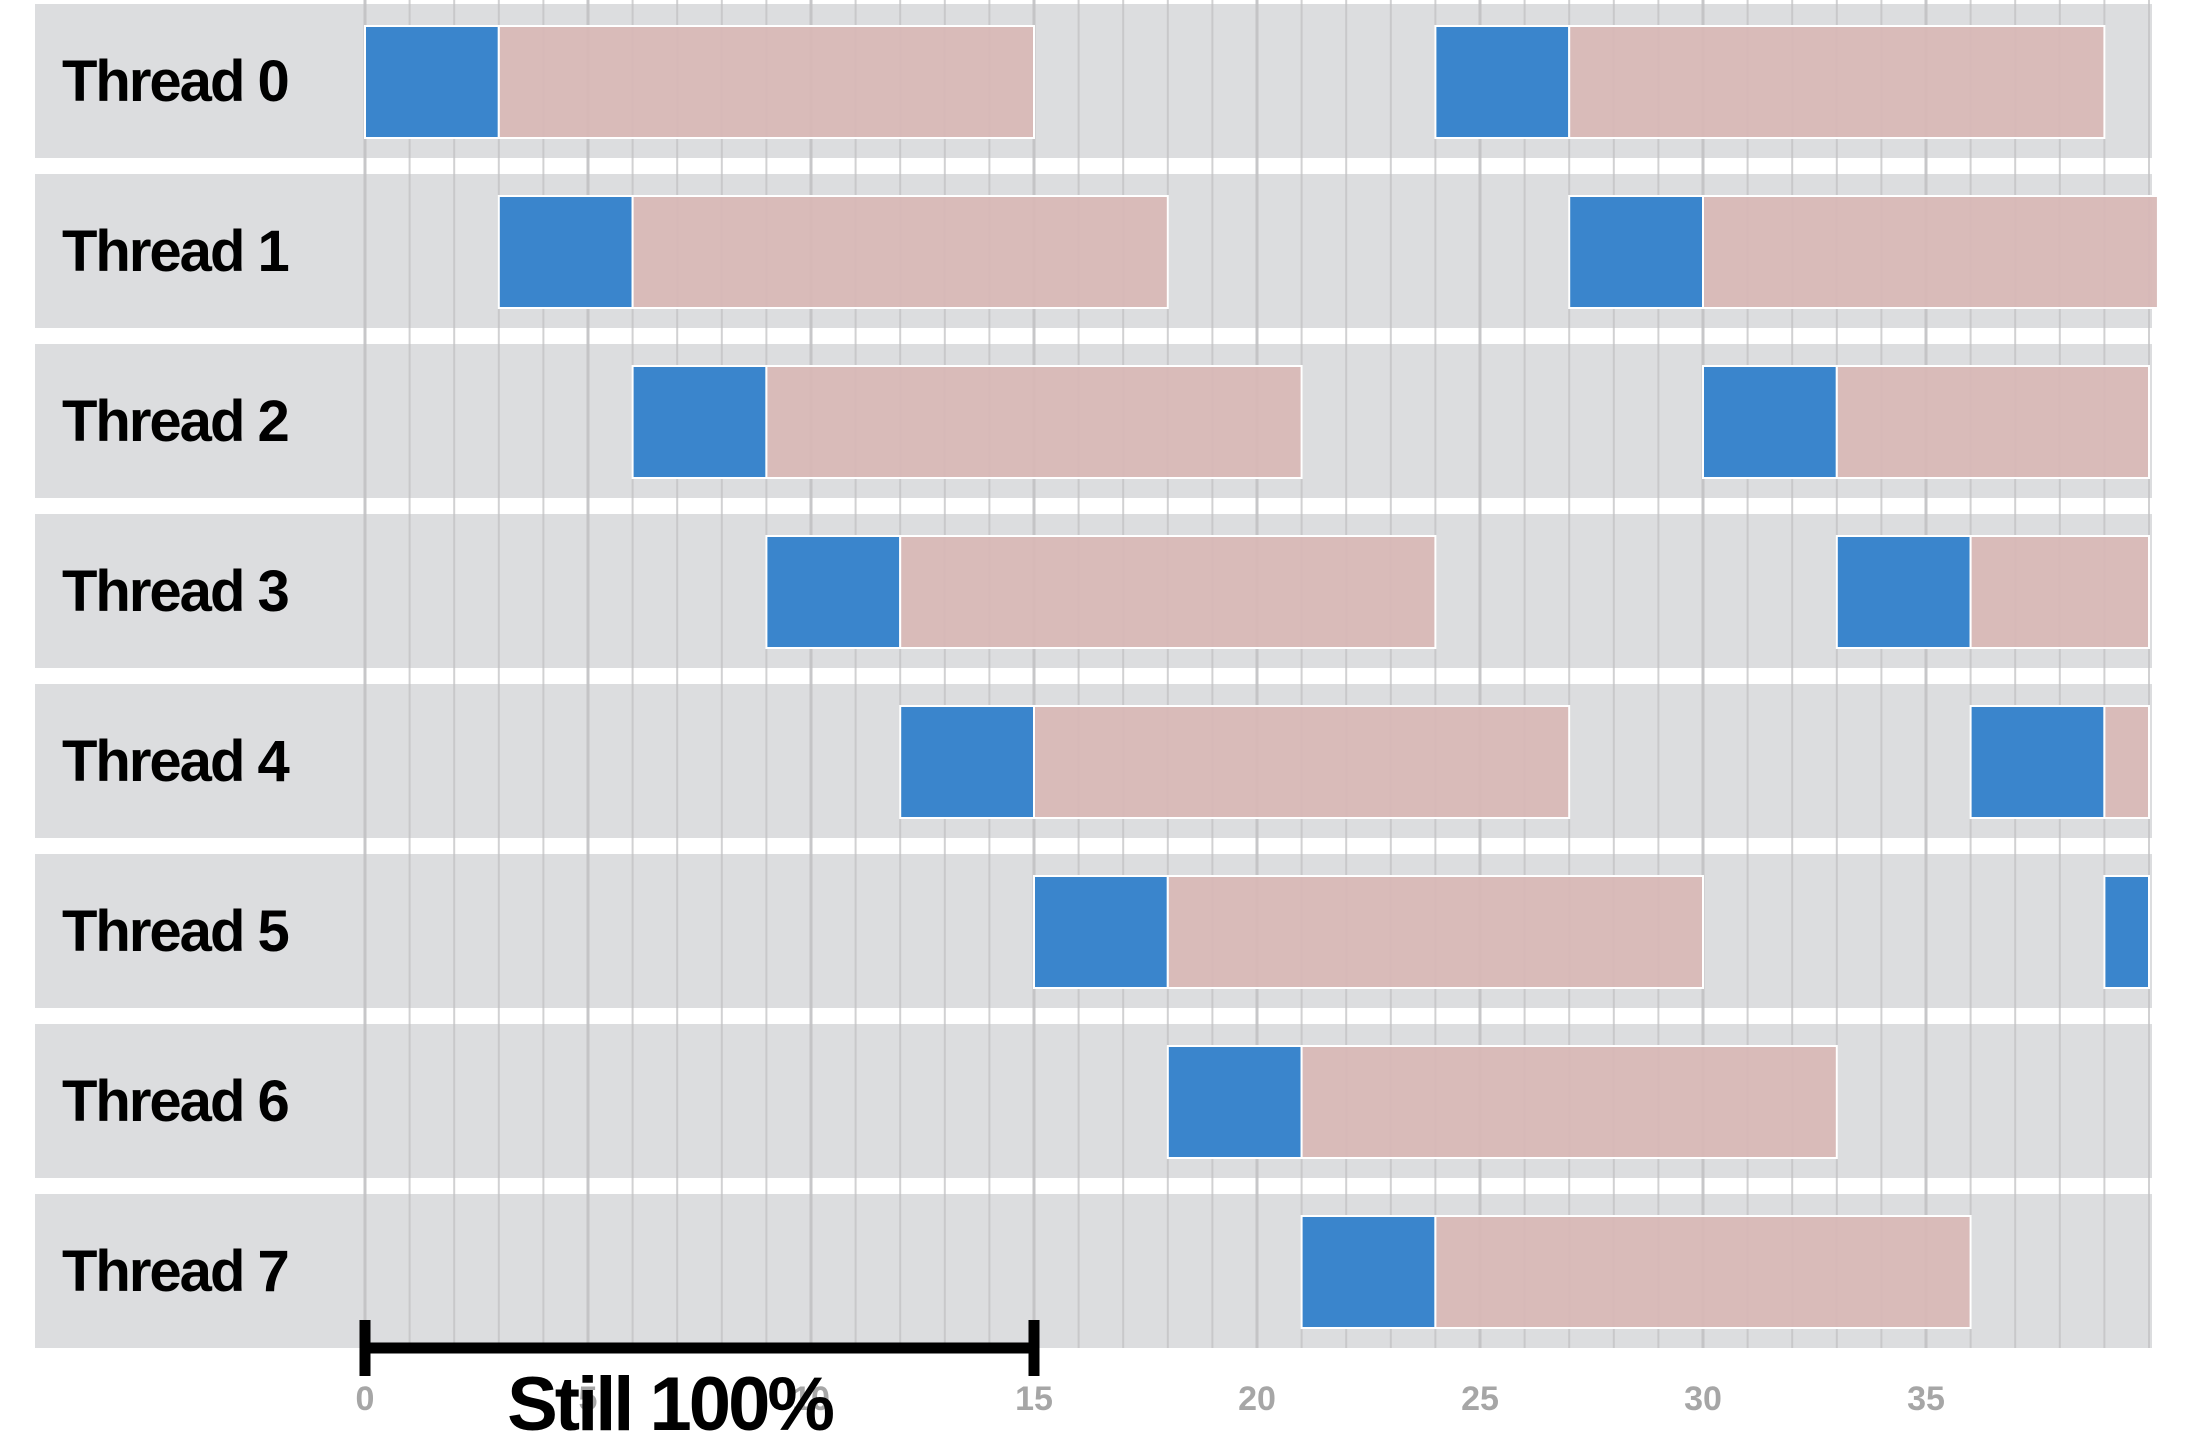  Describe the element at coordinates (365, 1399) in the screenshot. I see `x-tick-label: 0` at that location.